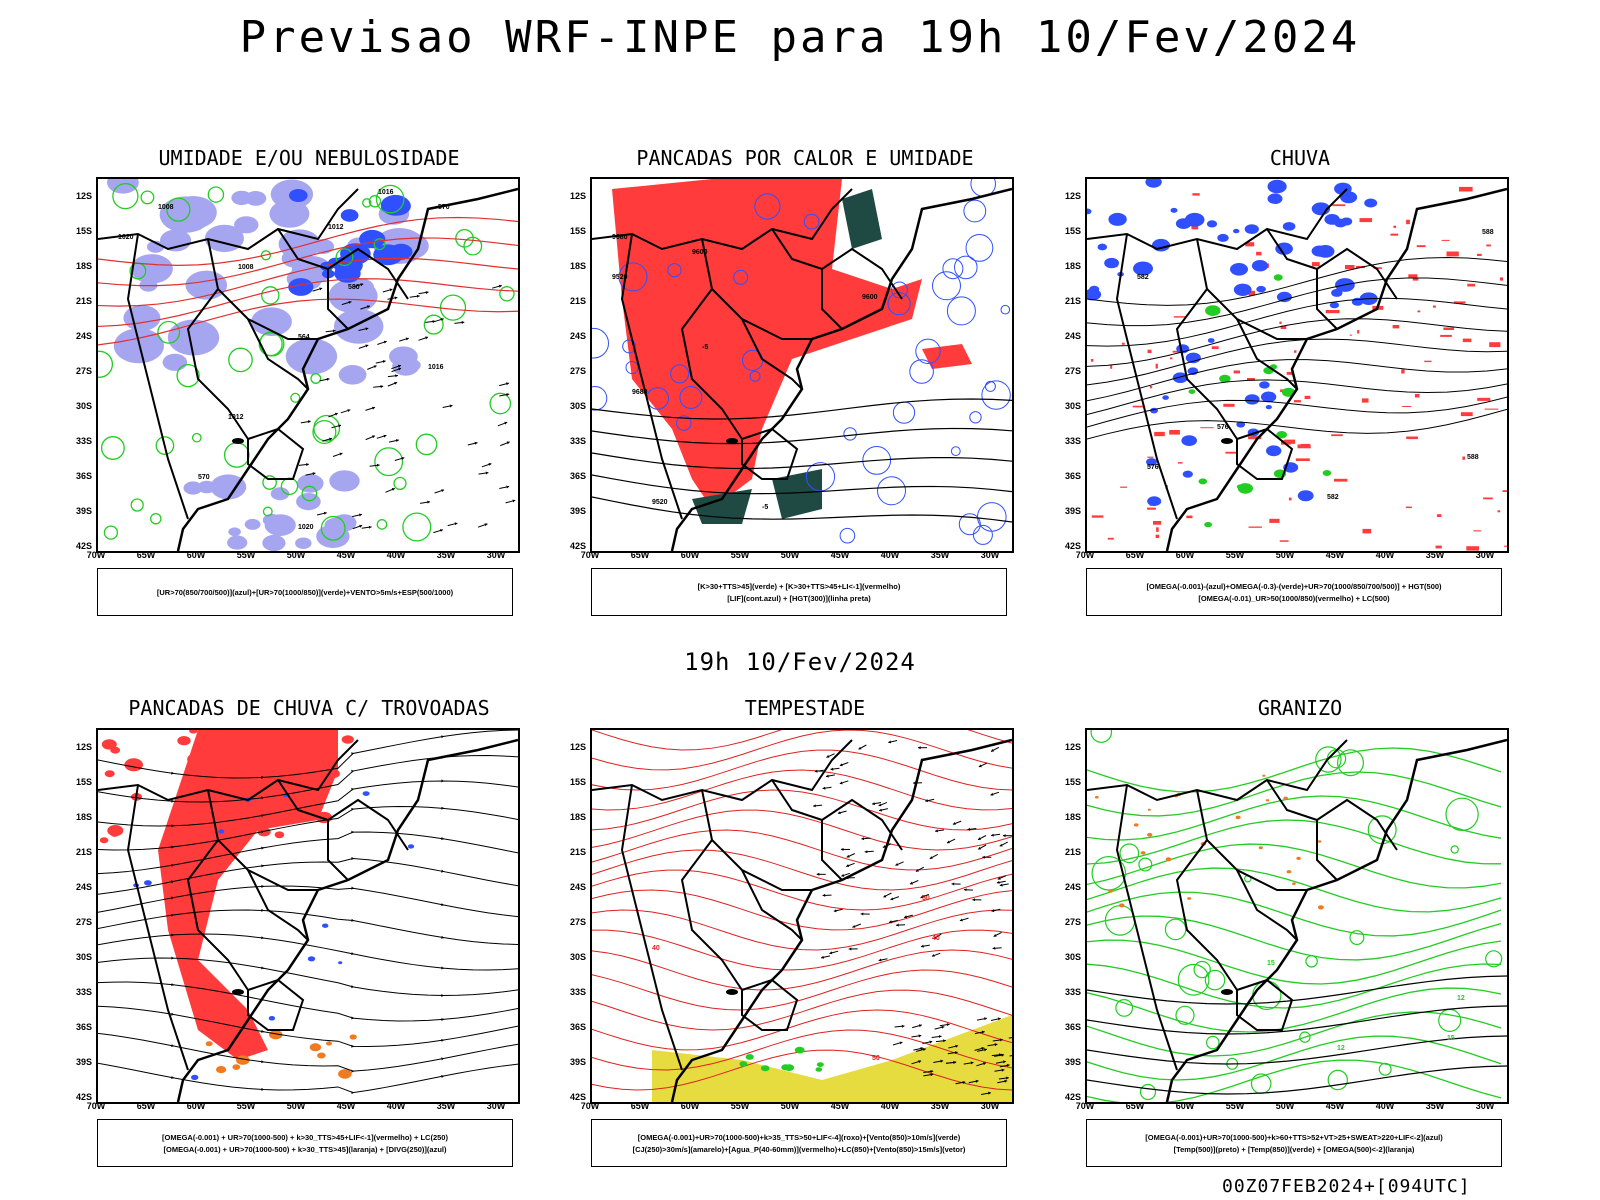  I want to click on contour-label: 12, so click(1461, 998).